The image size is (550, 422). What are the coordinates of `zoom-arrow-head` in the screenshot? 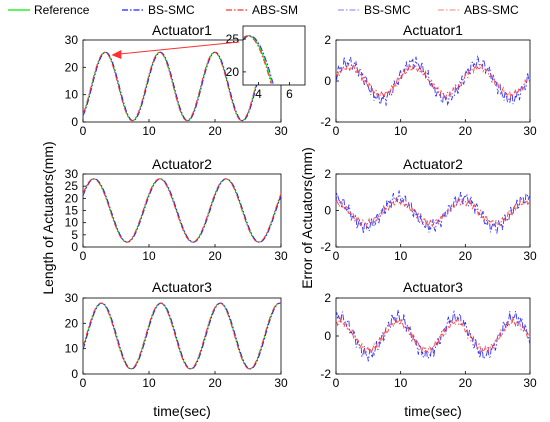 It's located at (116, 55).